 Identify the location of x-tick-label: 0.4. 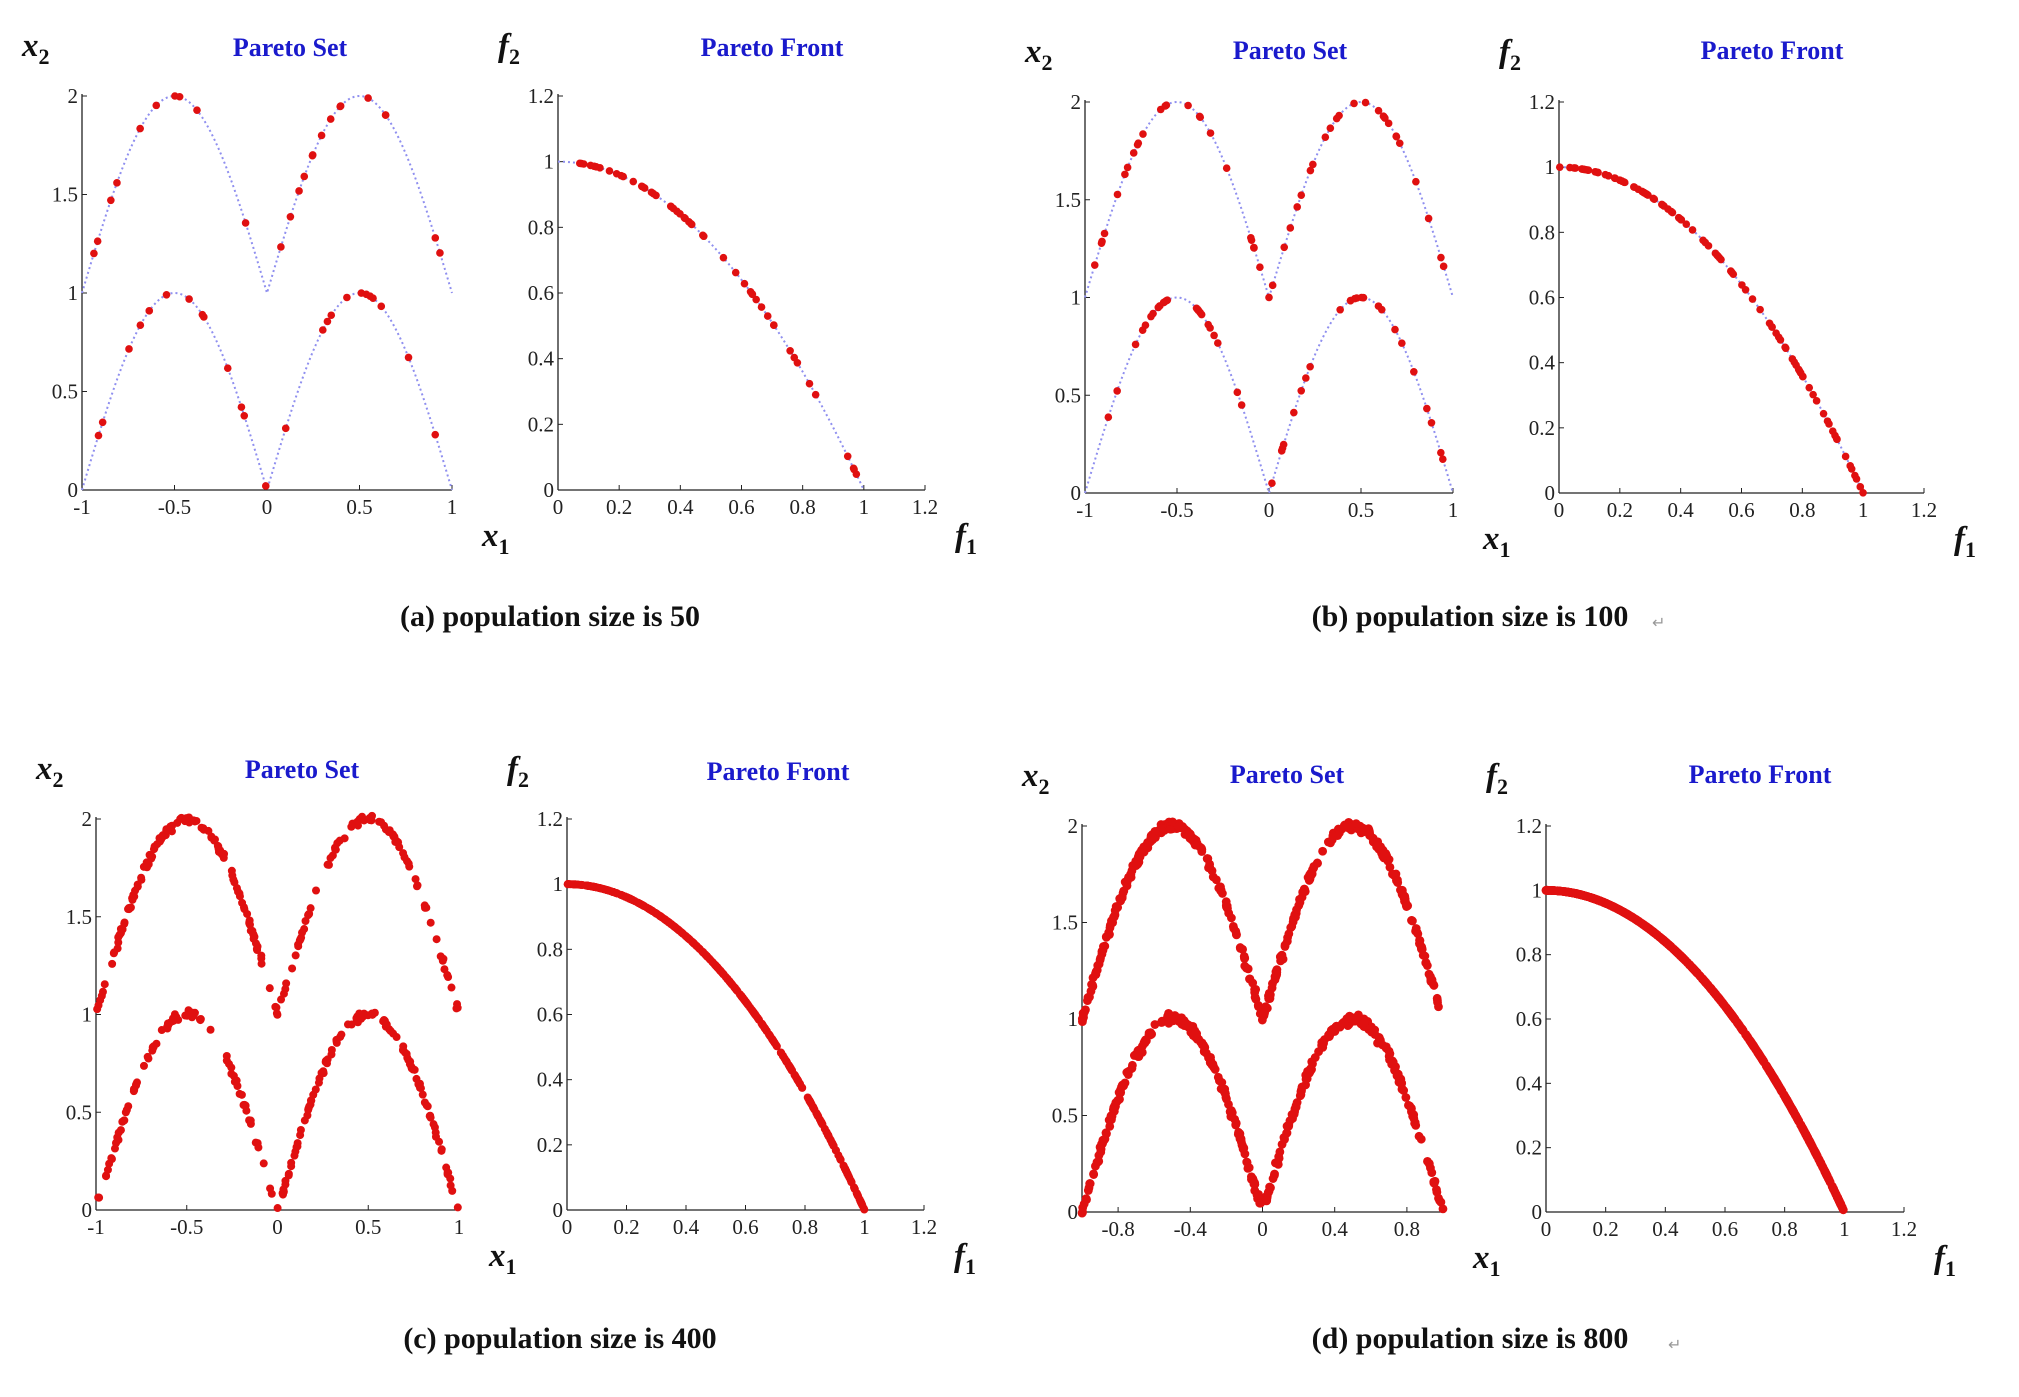
(1335, 1229).